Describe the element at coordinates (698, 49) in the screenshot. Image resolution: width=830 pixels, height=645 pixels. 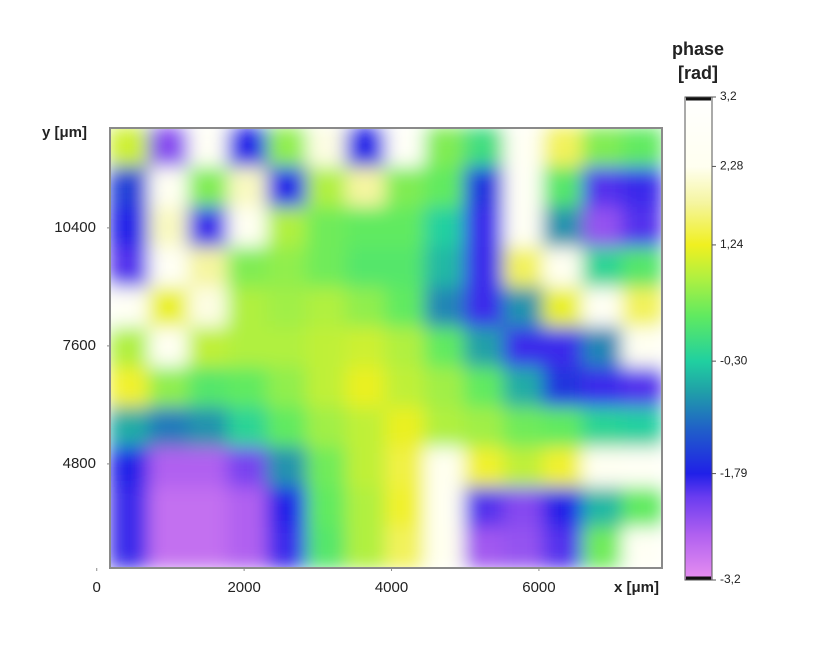
I see `colorbar-title: phase` at that location.